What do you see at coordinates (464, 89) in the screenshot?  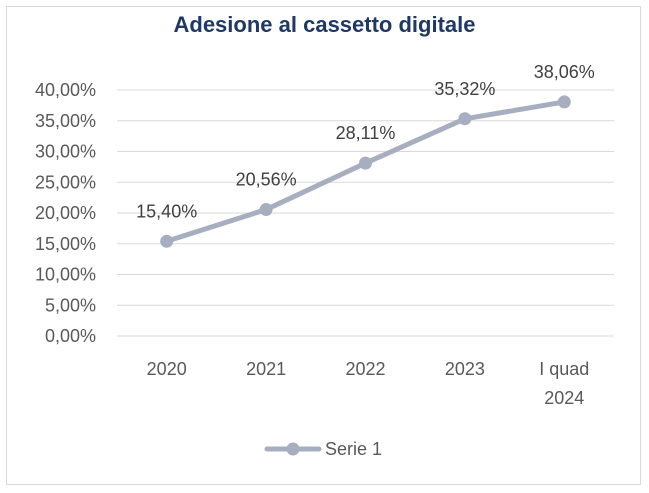 I see `data-label: 35,32%` at bounding box center [464, 89].